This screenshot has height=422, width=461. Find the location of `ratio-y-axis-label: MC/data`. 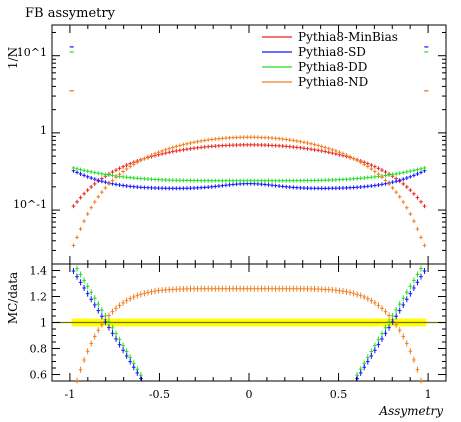

ratio-y-axis-label: MC/data is located at coordinates (13, 298).